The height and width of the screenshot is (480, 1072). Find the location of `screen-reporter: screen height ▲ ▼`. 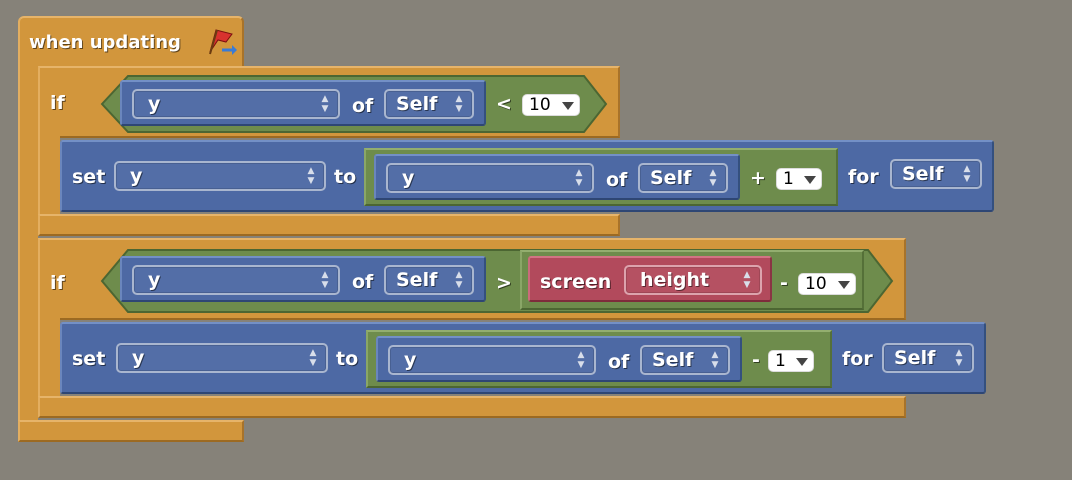

screen-reporter: screen height ▲ ▼ is located at coordinates (650, 279).